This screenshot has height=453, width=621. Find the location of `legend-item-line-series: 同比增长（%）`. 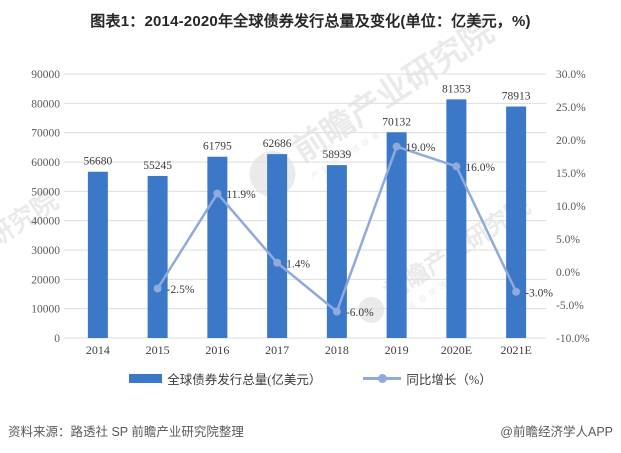

legend-item-line-series: 同比增长（%） is located at coordinates (427, 378).